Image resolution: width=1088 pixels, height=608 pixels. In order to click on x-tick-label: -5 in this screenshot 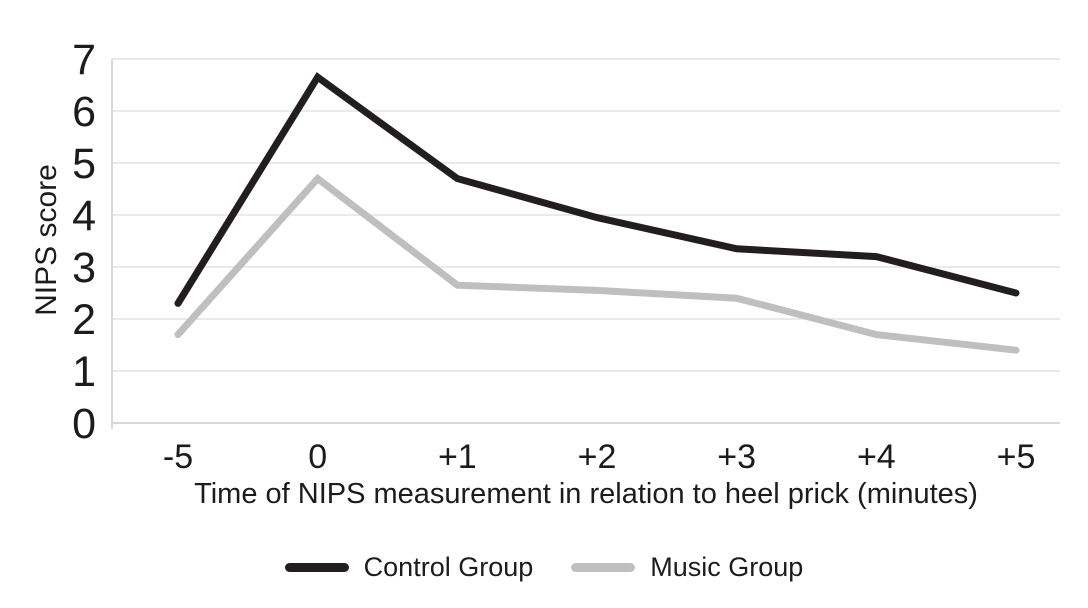, I will do `click(178, 457)`.